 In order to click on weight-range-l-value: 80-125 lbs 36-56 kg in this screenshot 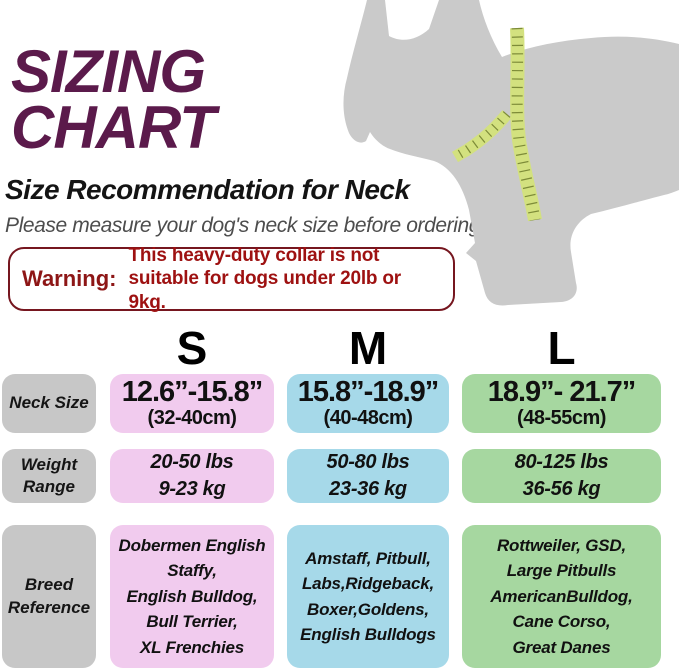, I will do `click(561, 475)`.